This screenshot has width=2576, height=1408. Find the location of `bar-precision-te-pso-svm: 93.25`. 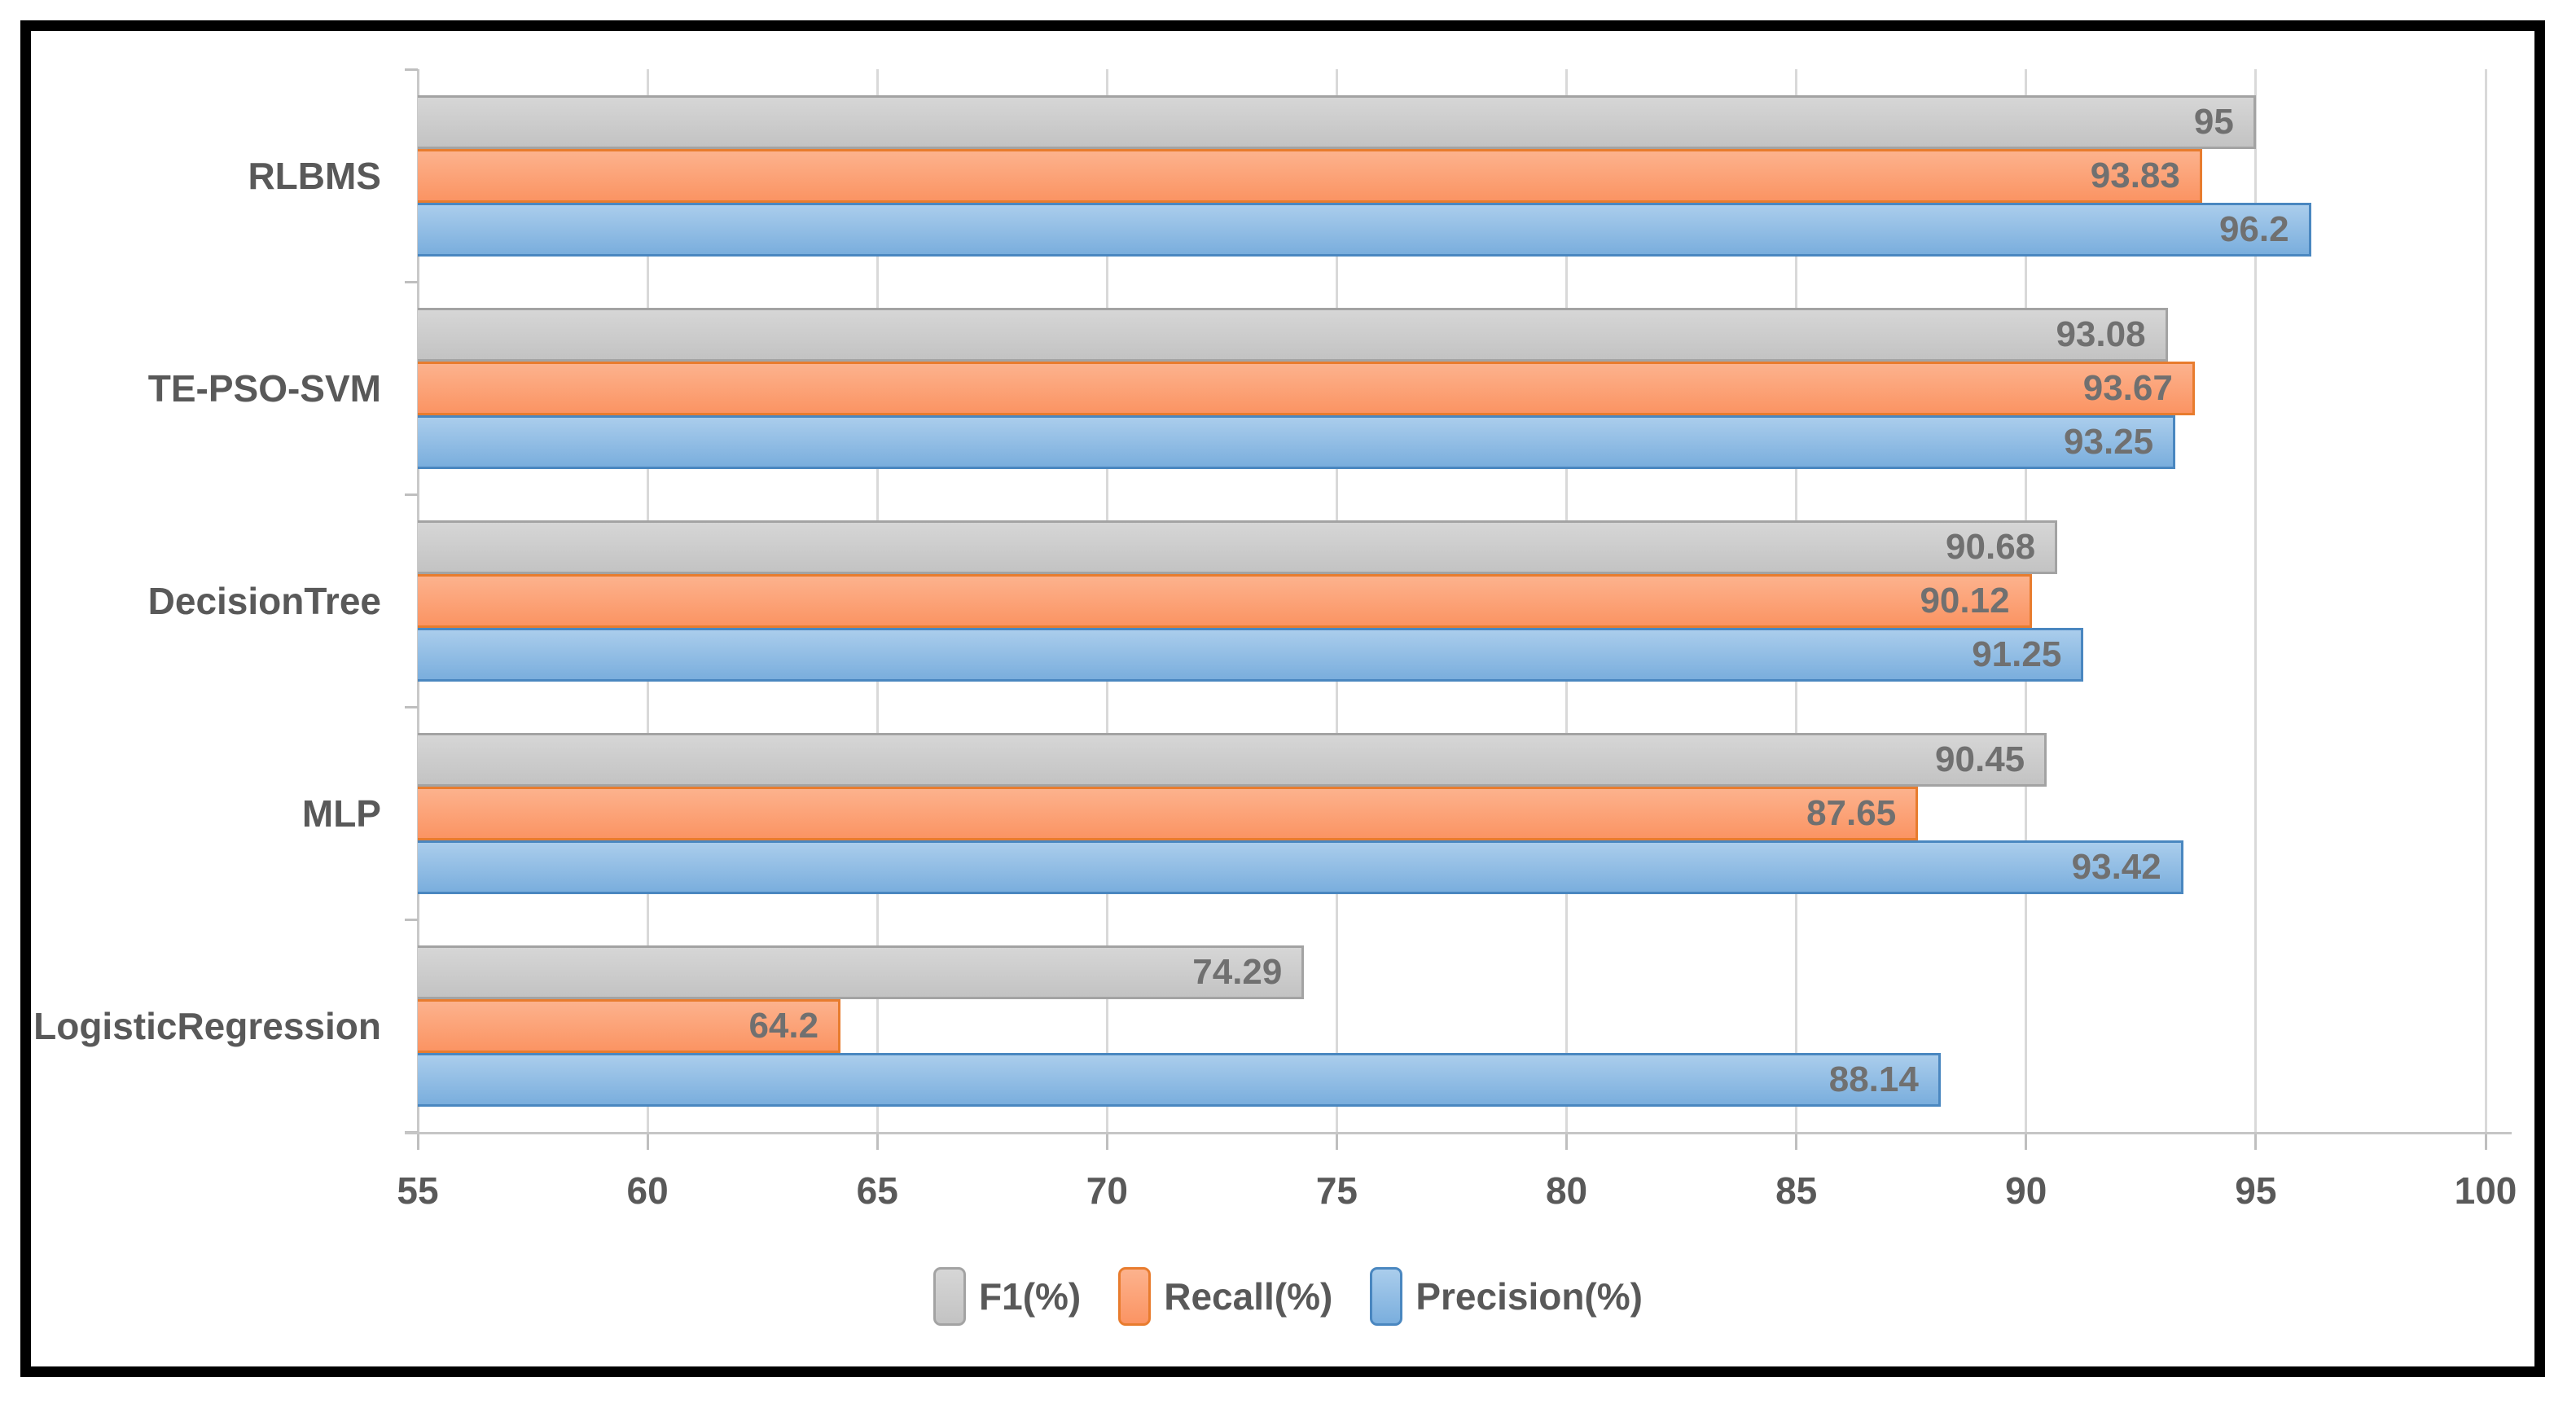

bar-precision-te-pso-svm: 93.25 is located at coordinates (1297, 442).